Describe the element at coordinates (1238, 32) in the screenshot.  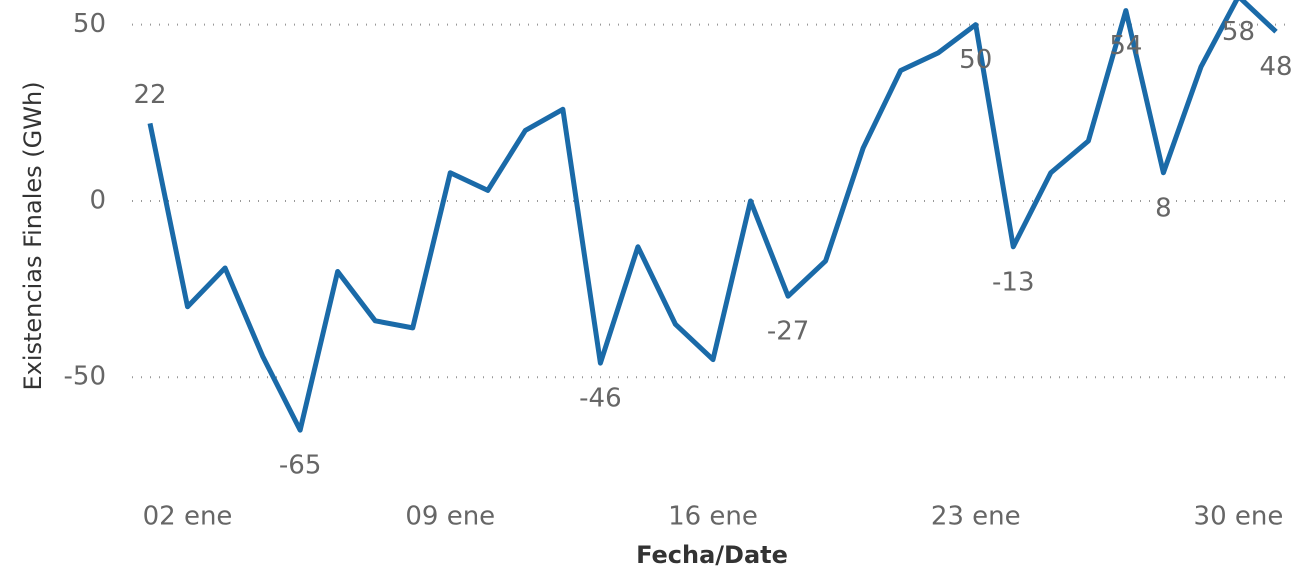
I see `data-label: 58` at that location.